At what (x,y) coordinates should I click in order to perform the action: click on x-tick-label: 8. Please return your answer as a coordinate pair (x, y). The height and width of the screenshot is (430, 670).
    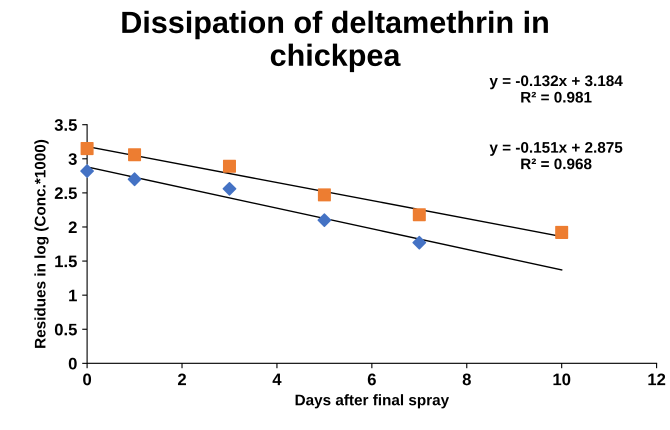
    Looking at the image, I should click on (466, 380).